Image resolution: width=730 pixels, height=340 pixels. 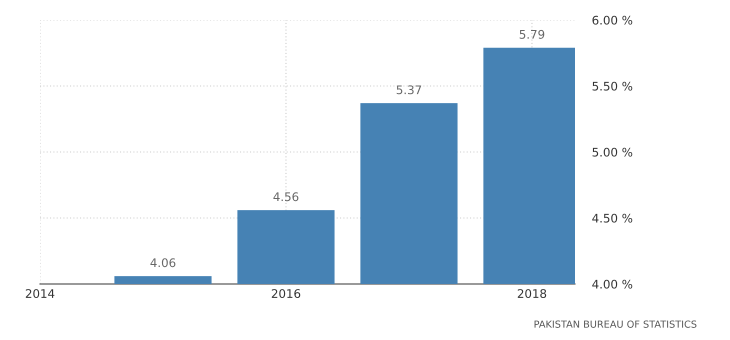 I want to click on y-tick-label: 5.00 %, so click(x=612, y=152).